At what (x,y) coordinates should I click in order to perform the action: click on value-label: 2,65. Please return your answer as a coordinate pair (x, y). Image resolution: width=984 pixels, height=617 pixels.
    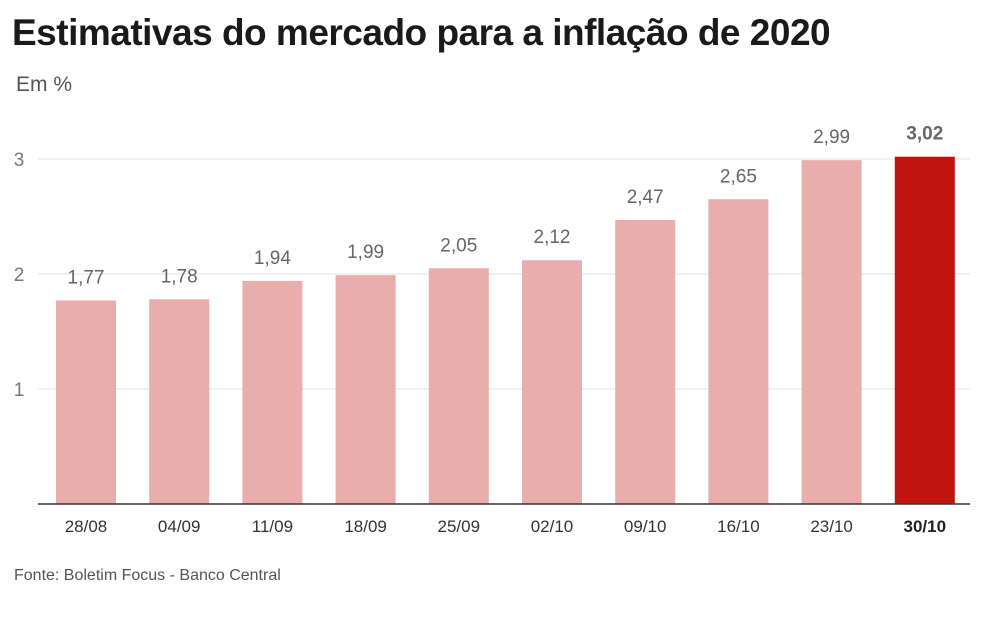
    Looking at the image, I should click on (738, 176).